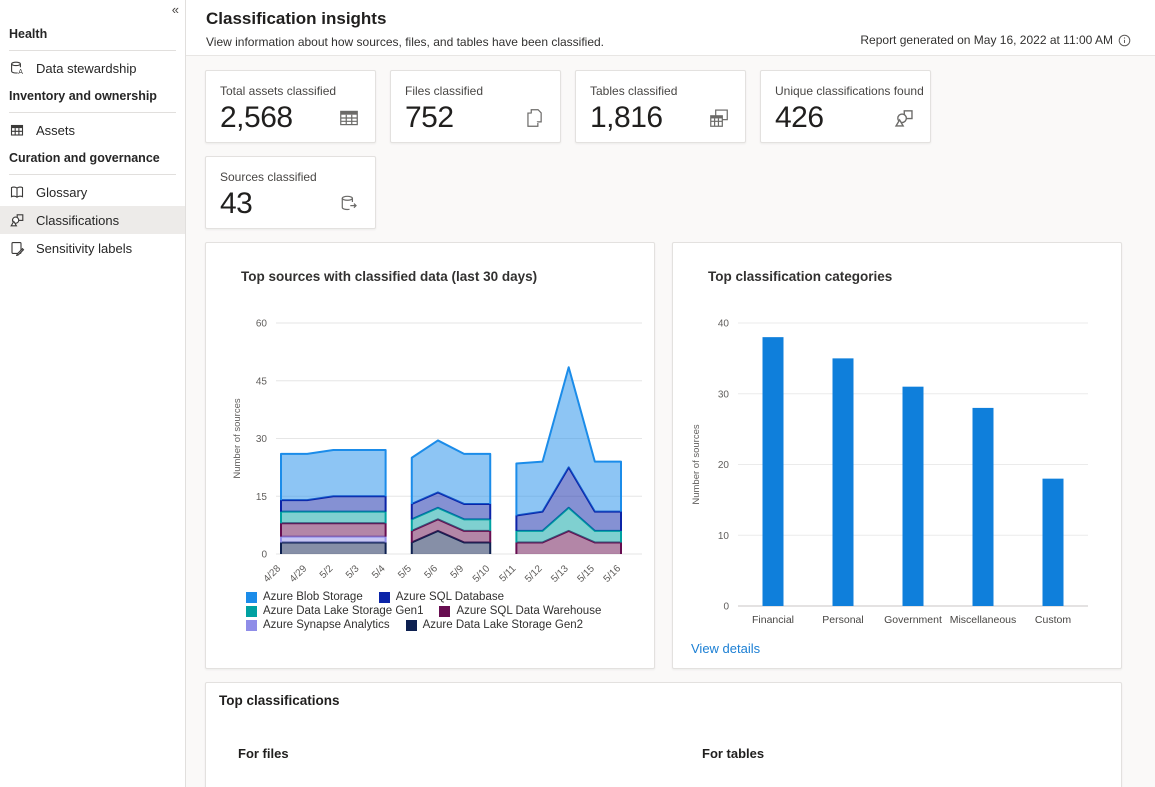  I want to click on sidebar-item-data-stewardship: A Data stewardship, so click(92, 68).